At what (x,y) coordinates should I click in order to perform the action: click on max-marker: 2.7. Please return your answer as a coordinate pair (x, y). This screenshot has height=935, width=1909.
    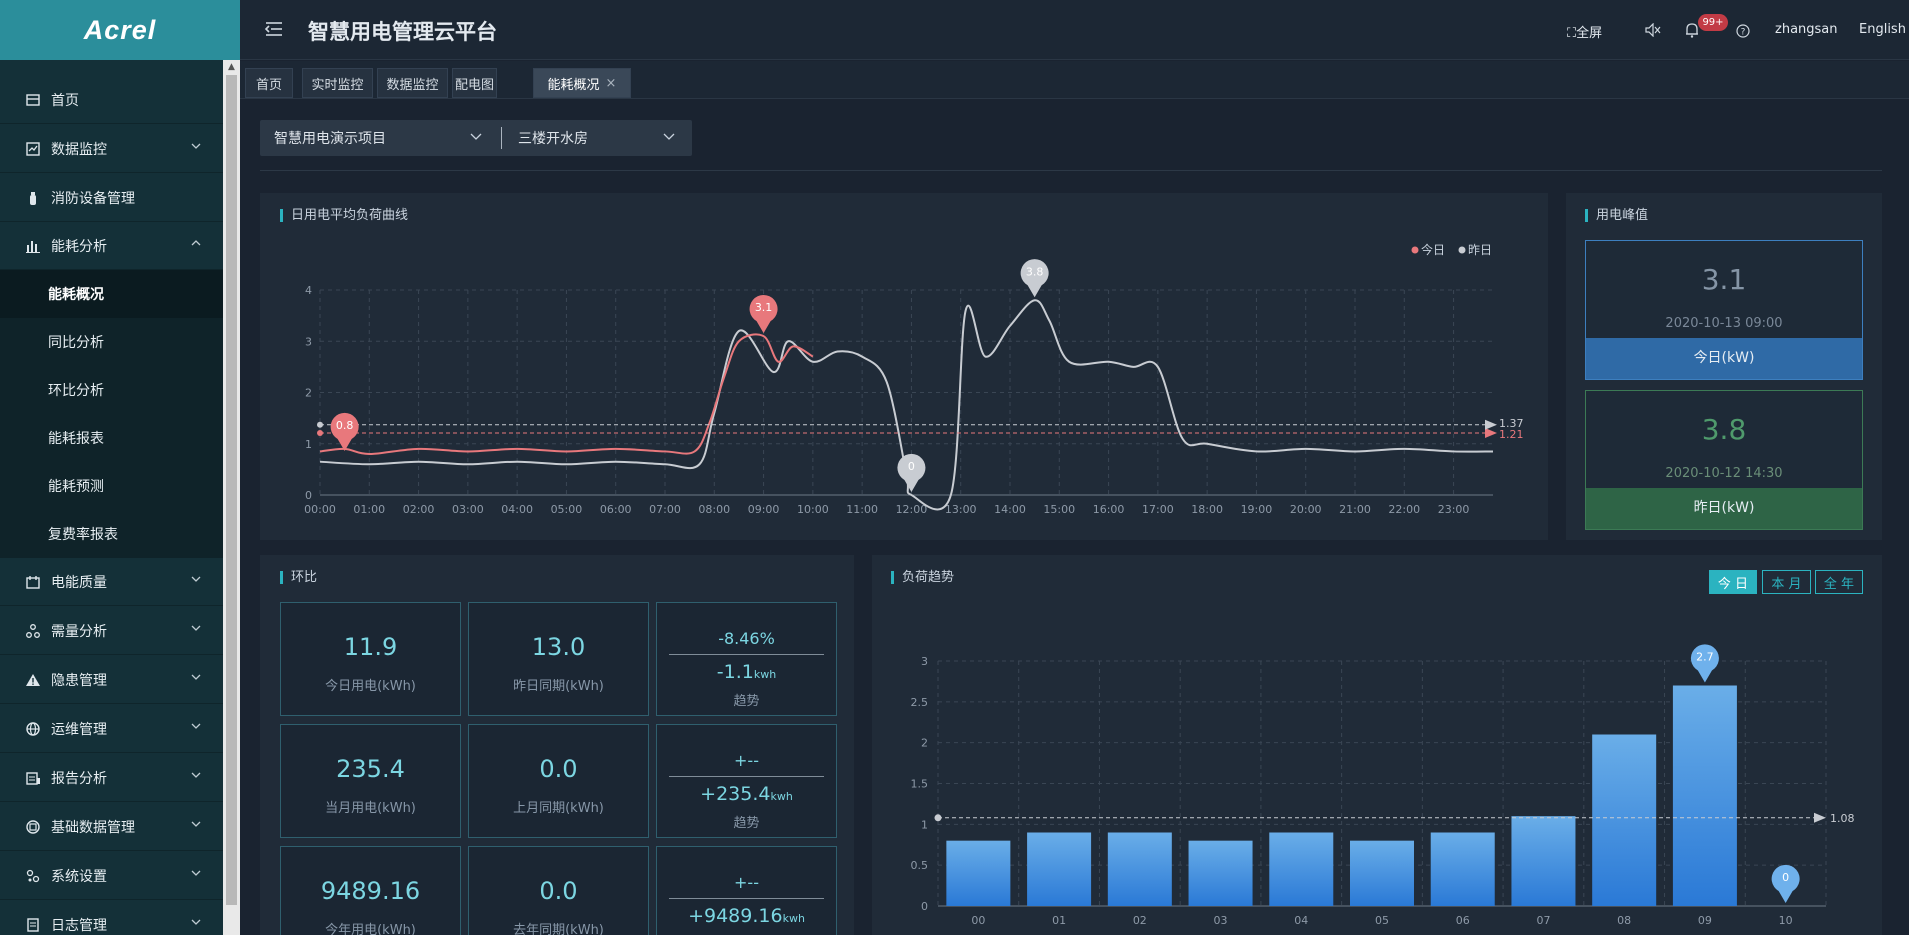
    Looking at the image, I should click on (1704, 663).